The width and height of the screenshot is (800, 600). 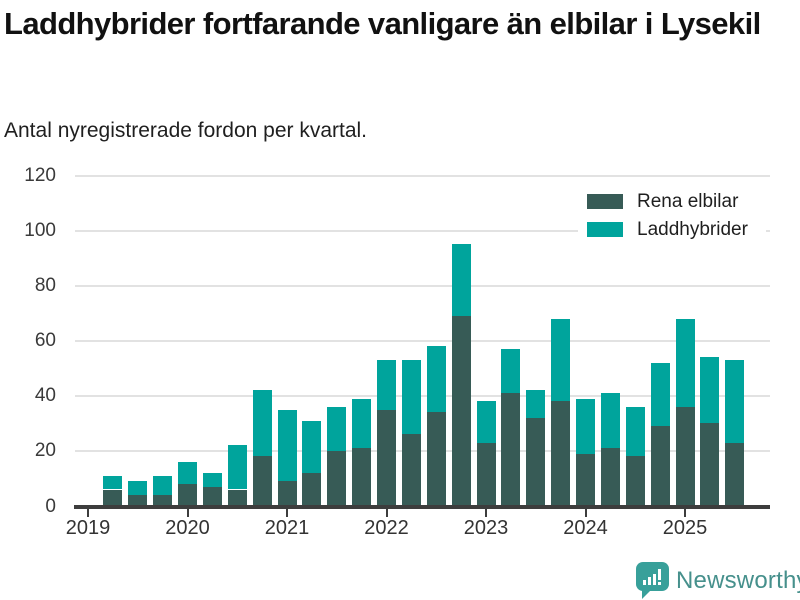 I want to click on bar-2021-K3-rena-elbilar, so click(x=337, y=478).